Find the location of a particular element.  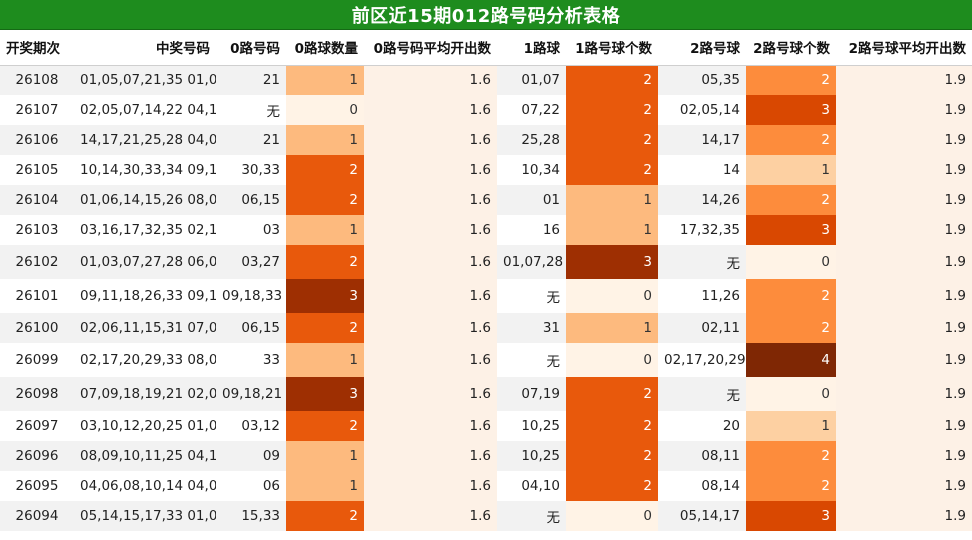

header-route2-count: 2路号球个数 is located at coordinates (791, 48).